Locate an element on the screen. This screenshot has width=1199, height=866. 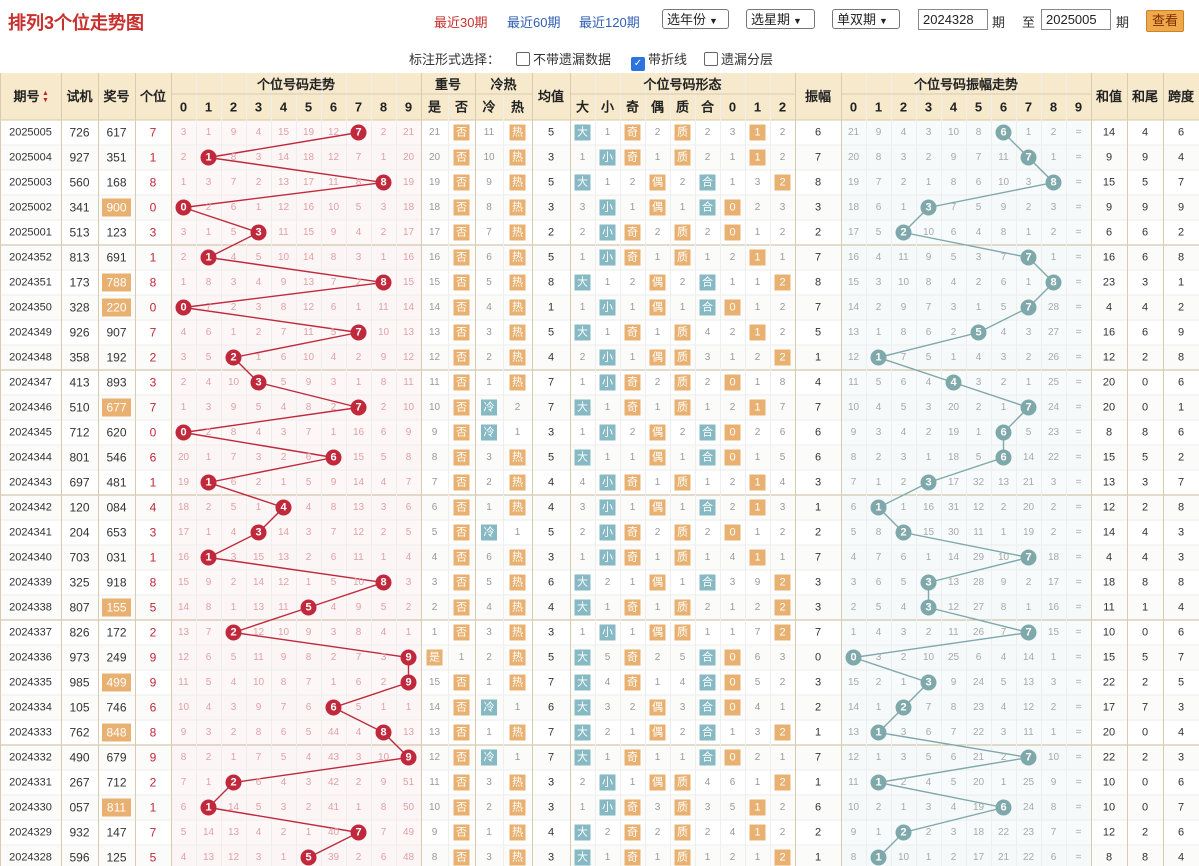
year-select: 选年份 ▼ is located at coordinates (695, 19).